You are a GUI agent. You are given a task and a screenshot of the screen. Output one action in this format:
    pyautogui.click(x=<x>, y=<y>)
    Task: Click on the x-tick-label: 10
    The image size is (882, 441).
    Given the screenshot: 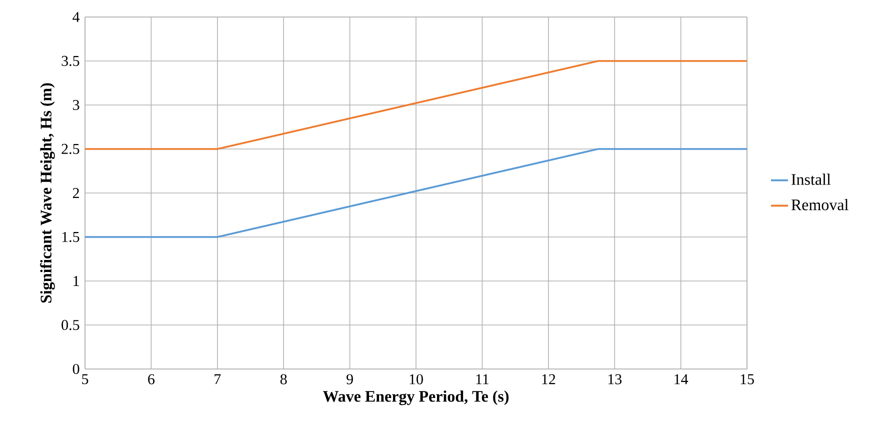 What is the action you would take?
    pyautogui.click(x=416, y=379)
    